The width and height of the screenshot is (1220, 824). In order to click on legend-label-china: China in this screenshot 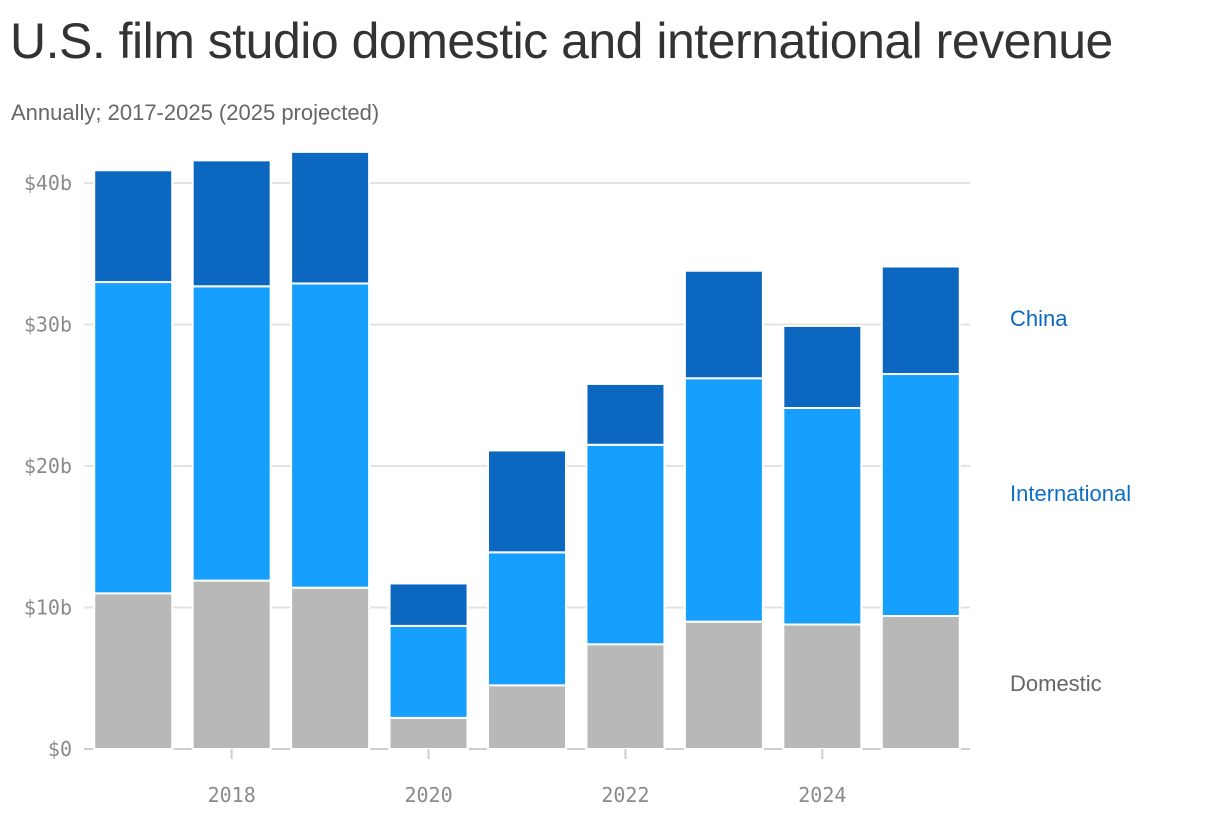, I will do `click(1039, 318)`.